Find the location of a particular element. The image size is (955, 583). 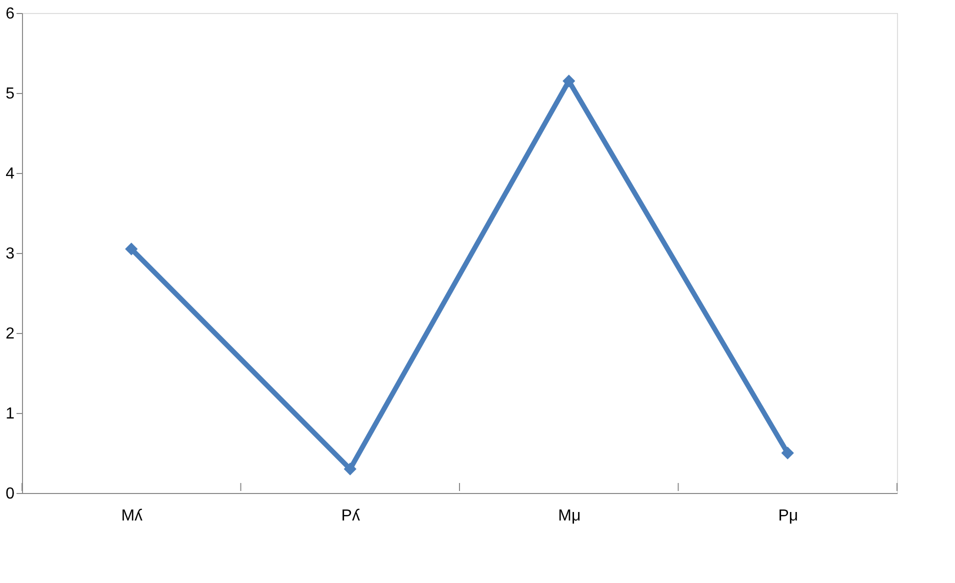

x-tick-label: Pʎ is located at coordinates (350, 516).